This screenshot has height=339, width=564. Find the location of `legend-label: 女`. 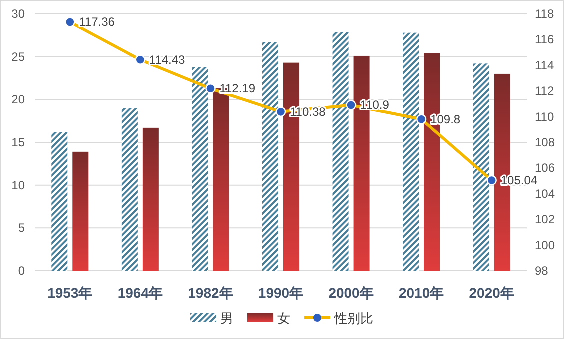

legend-label: 女 is located at coordinates (284, 318).